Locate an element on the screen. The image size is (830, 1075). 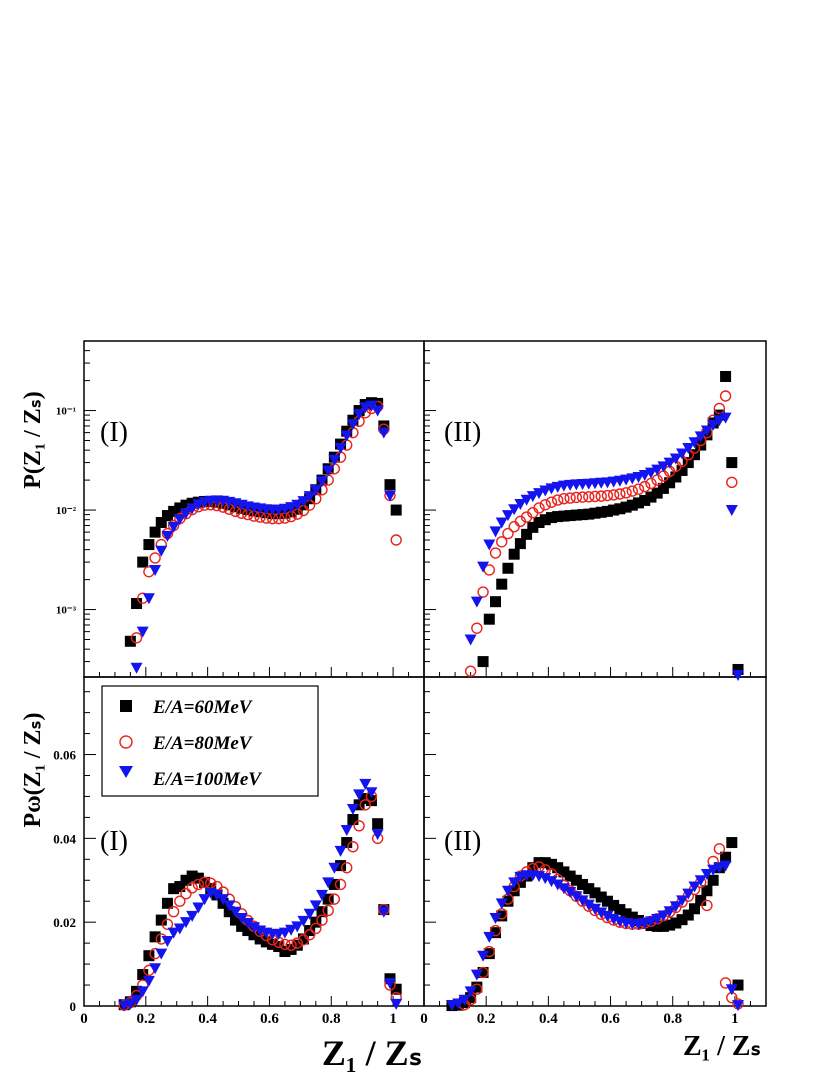
x-tick-label: 1 is located at coordinates (735, 1019).